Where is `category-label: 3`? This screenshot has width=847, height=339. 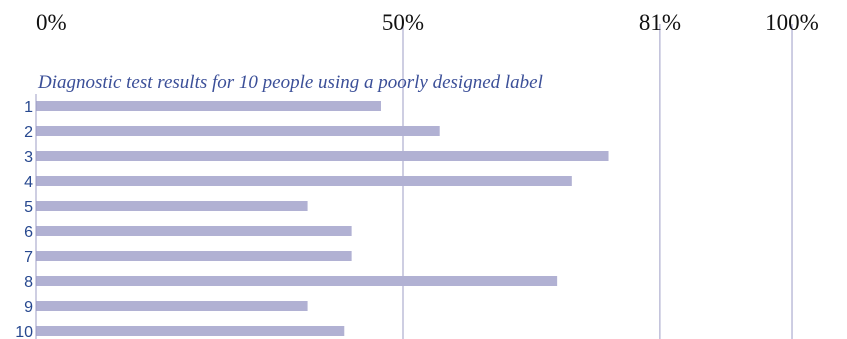
category-label: 3 is located at coordinates (28, 157).